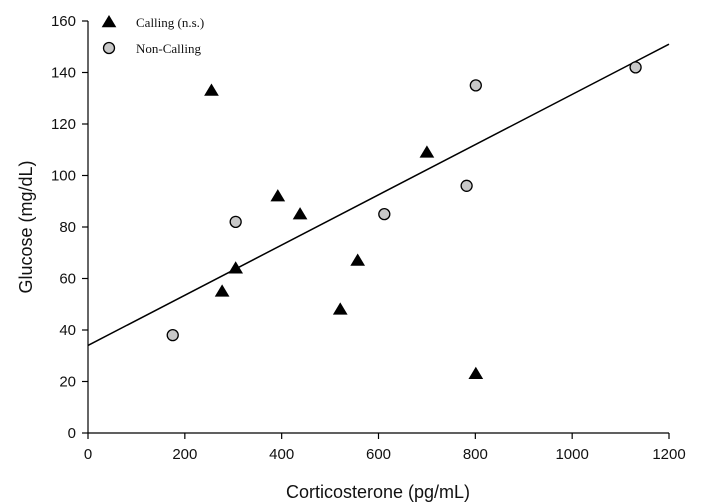  Describe the element at coordinates (88, 454) in the screenshot. I see `x-tick-label: 0` at that location.